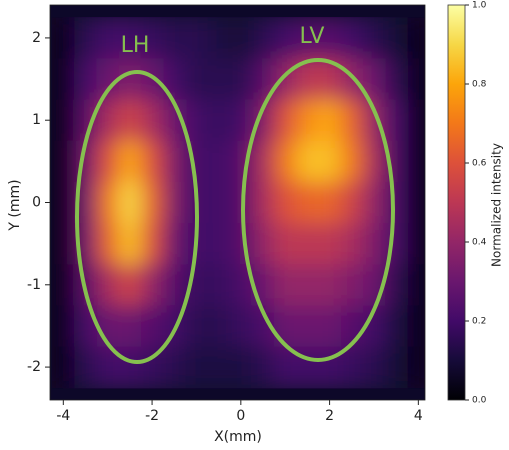 The image size is (509, 450). What do you see at coordinates (36, 203) in the screenshot?
I see `y-tick-label: 0` at bounding box center [36, 203].